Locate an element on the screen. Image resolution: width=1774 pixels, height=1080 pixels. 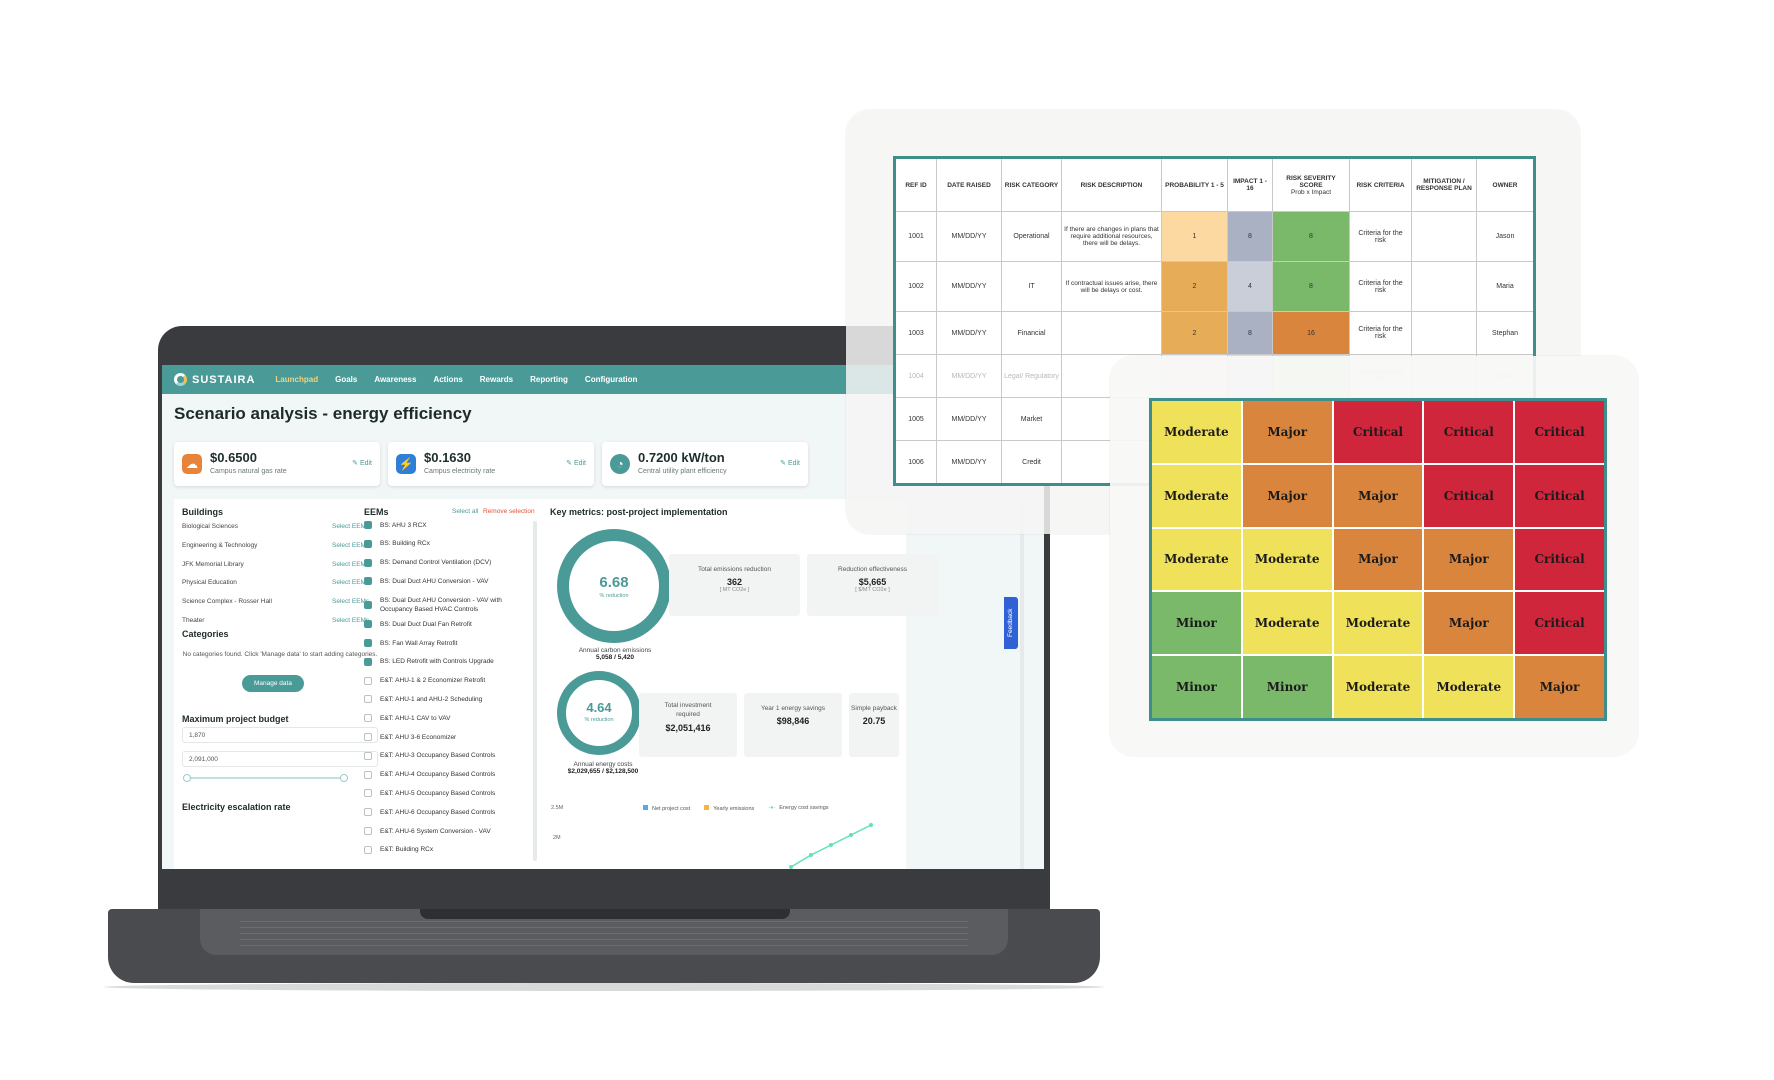
header-risk-criteria: RISK CRITERIA is located at coordinates (1380, 184).